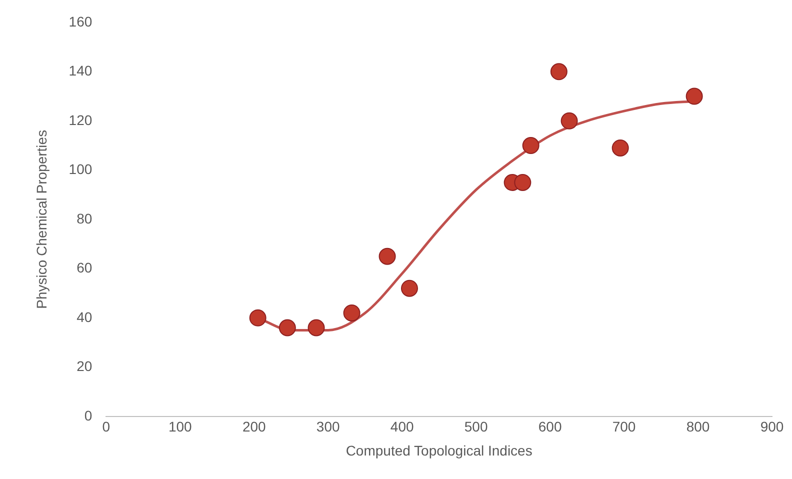 Image resolution: width=792 pixels, height=479 pixels. I want to click on y-tick-label: 160, so click(80, 21).